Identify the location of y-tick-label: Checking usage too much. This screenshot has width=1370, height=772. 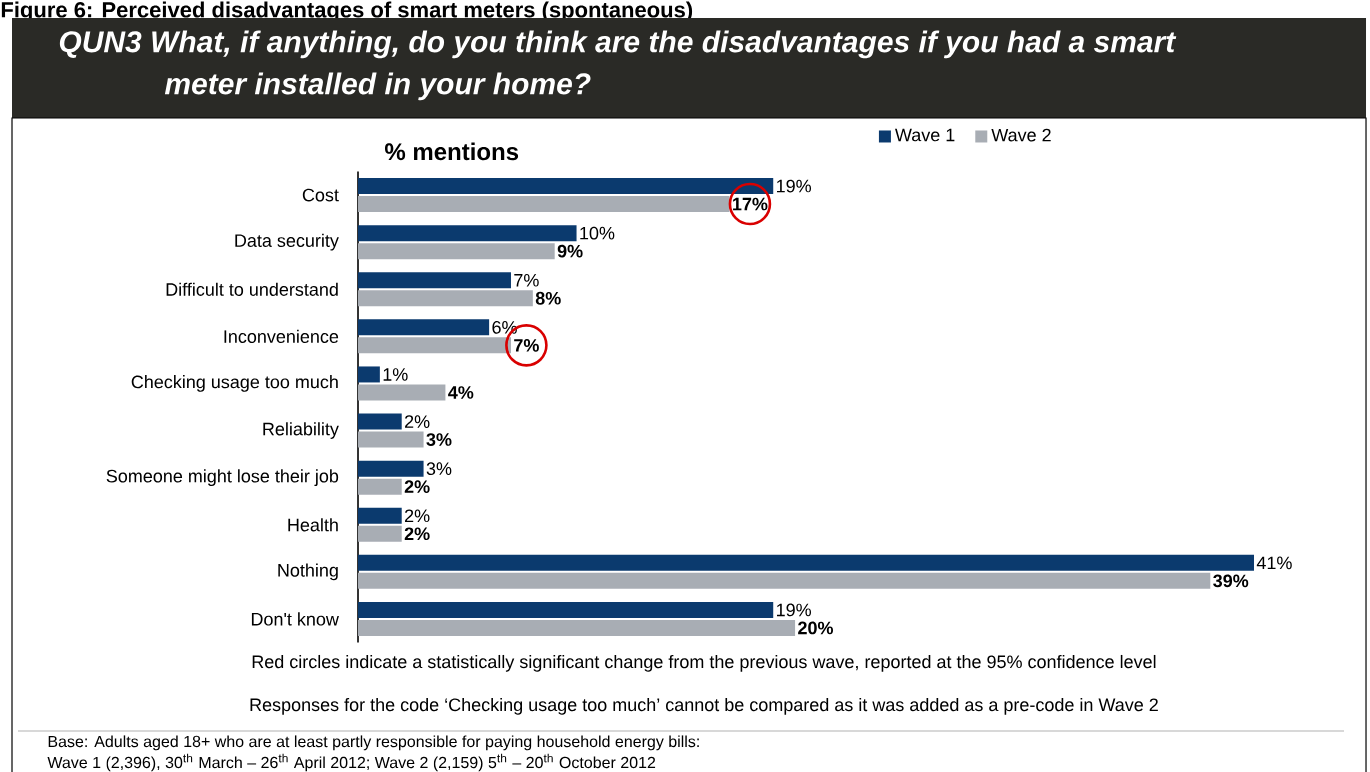
(234, 383).